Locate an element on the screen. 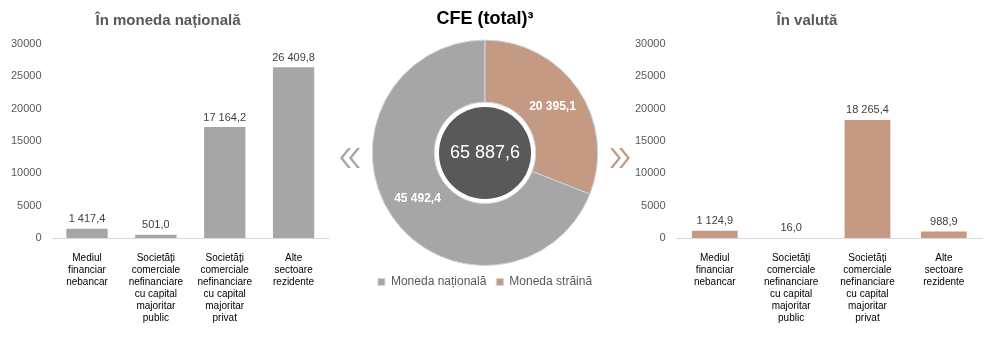  data-label: 988,9 is located at coordinates (944, 221).